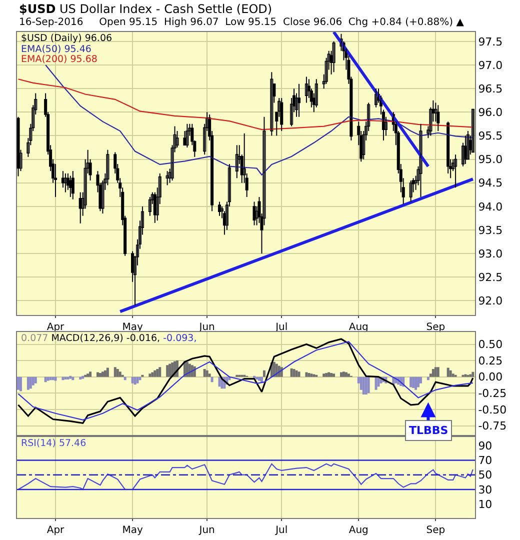 Image resolution: width=520 pixels, height=540 pixels. Describe the element at coordinates (490, 89) in the screenshot. I see `y-tick-label: 96.5` at that location.